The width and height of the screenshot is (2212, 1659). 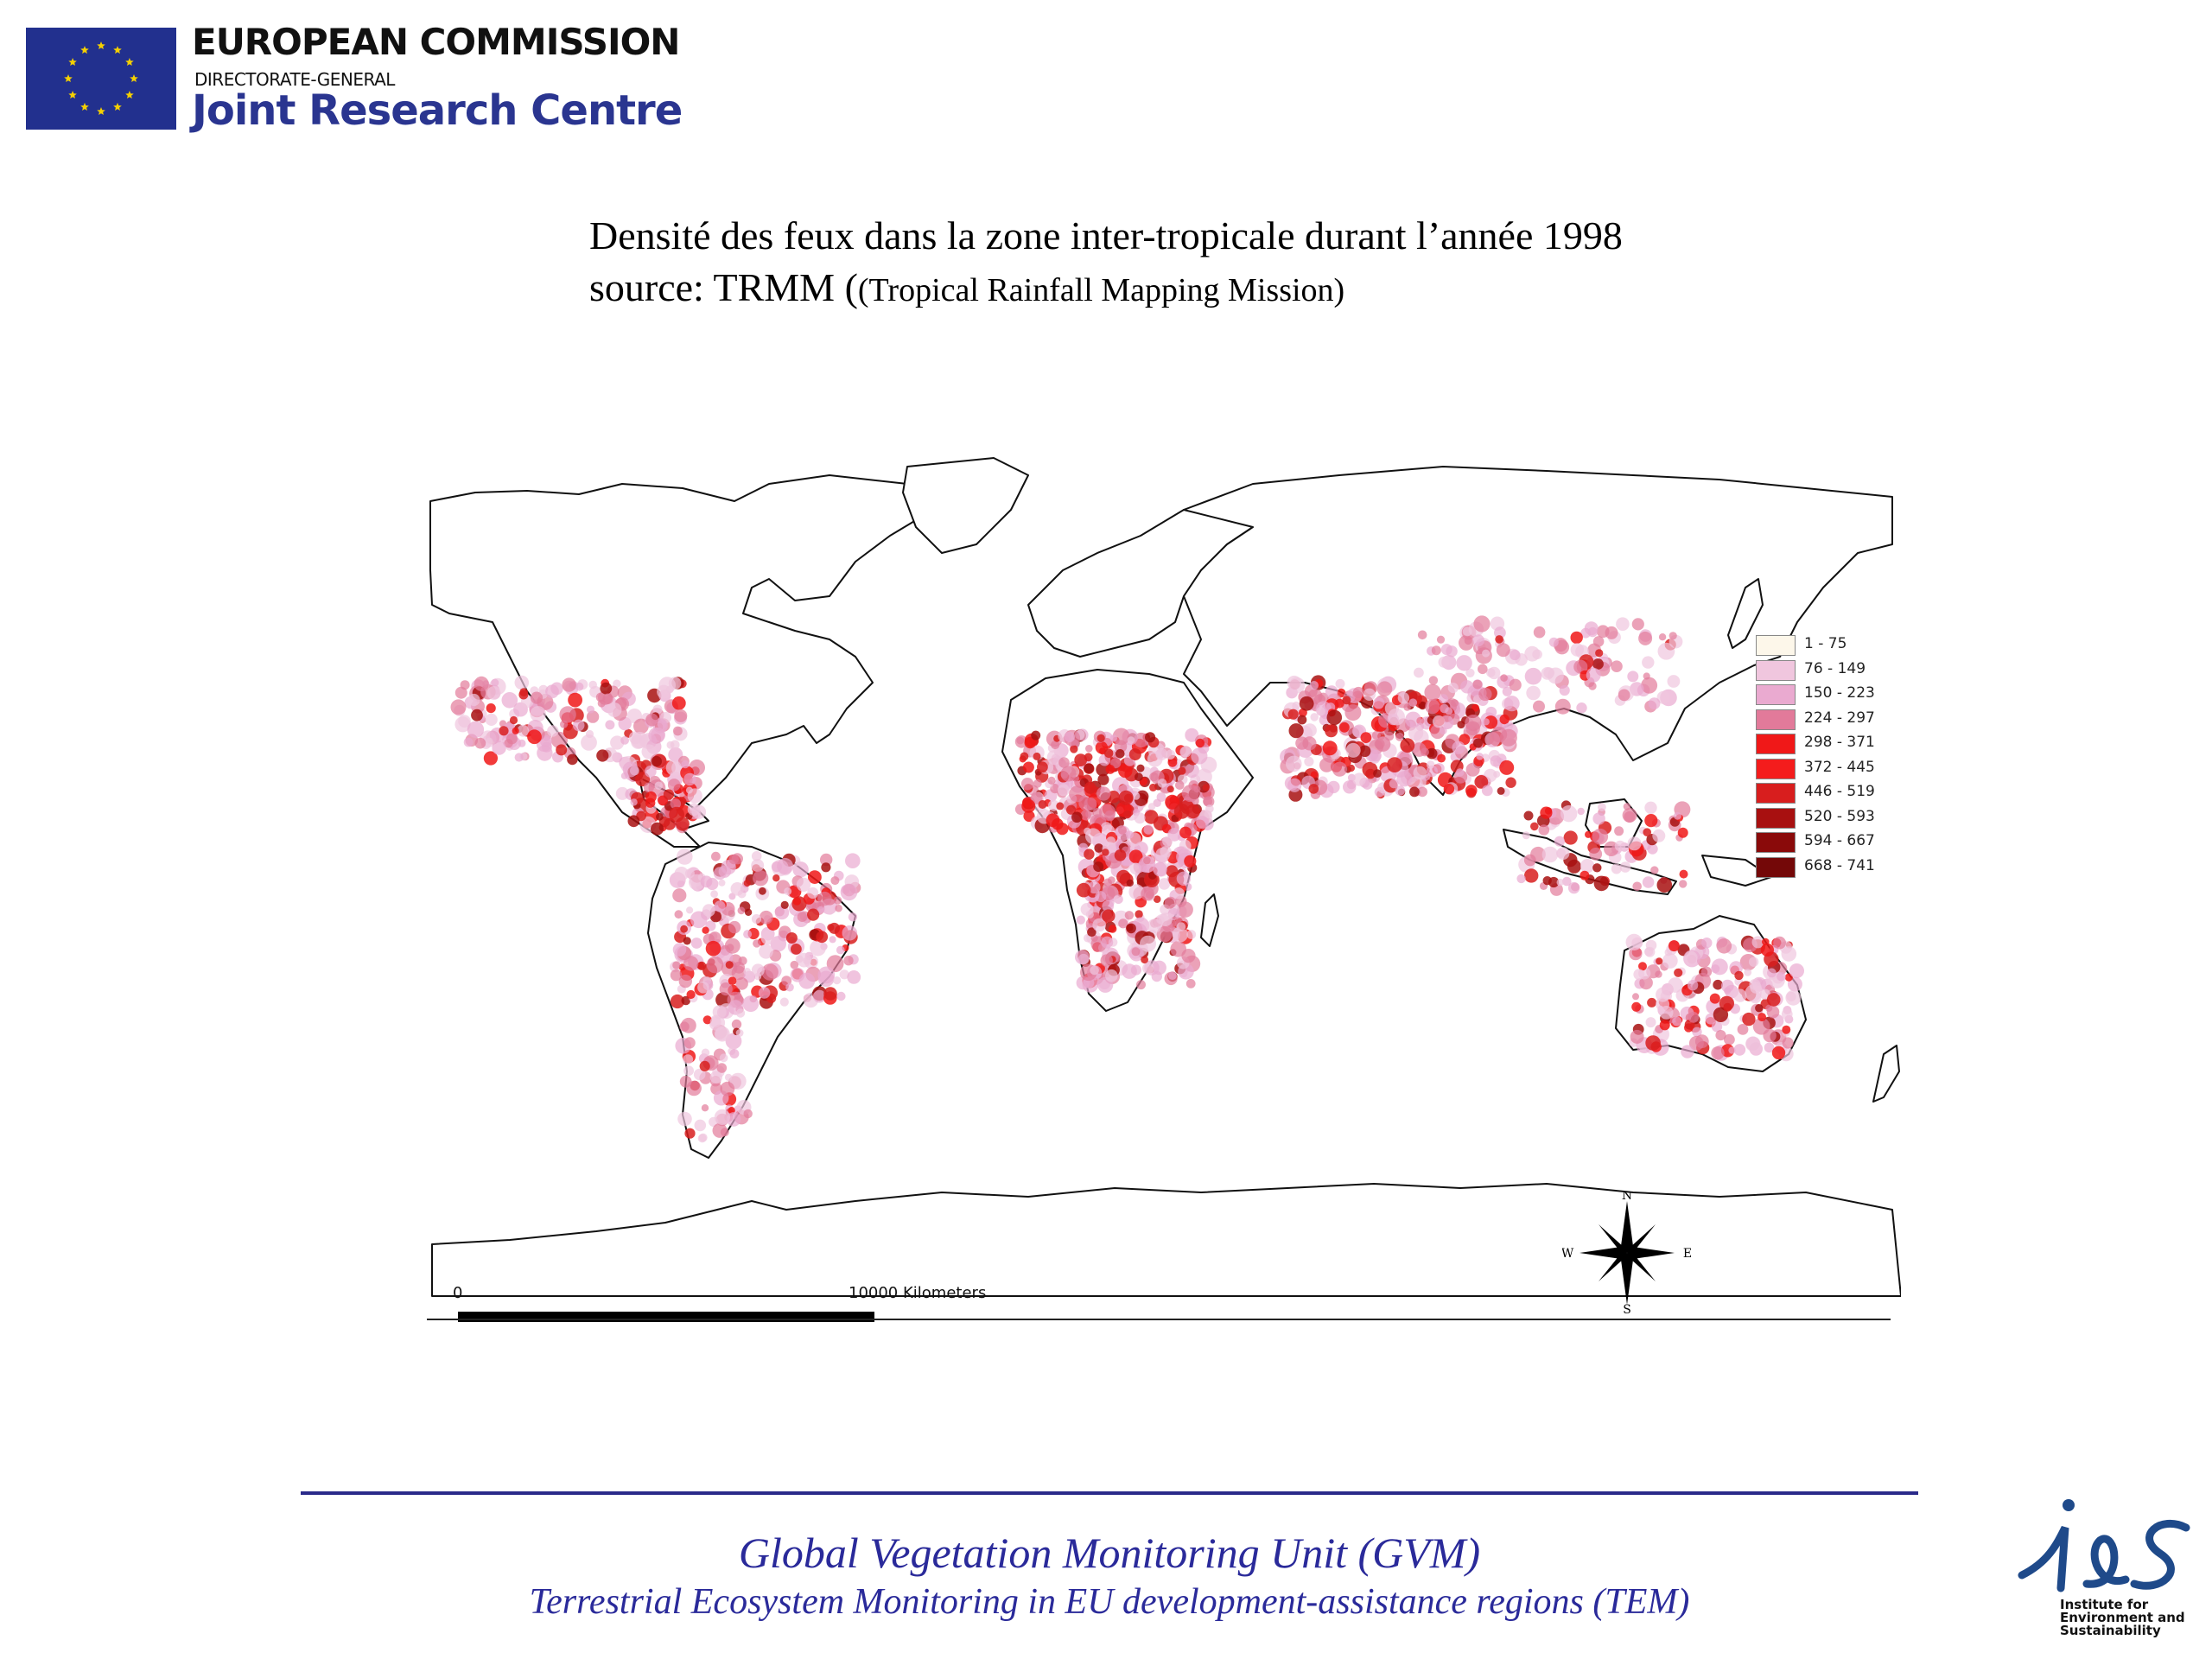 I want to click on eu-star-icon, so click(x=134, y=78).